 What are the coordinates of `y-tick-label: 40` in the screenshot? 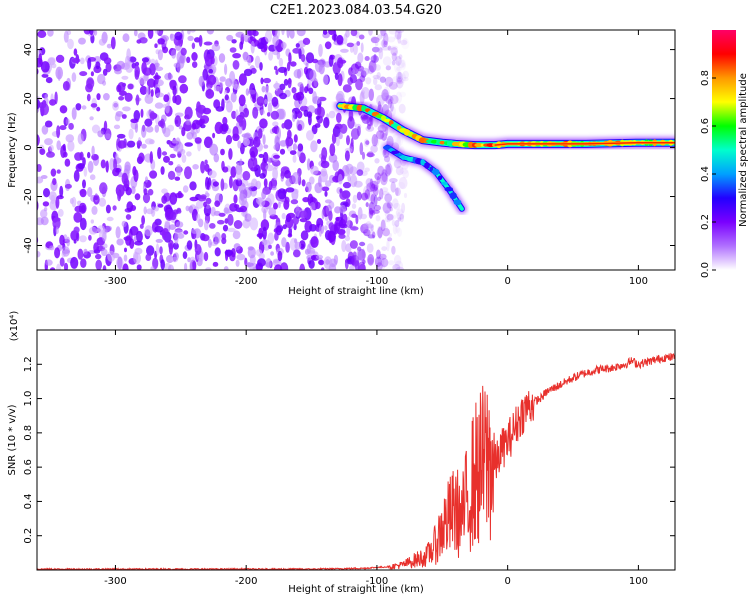 It's located at (28, 49).